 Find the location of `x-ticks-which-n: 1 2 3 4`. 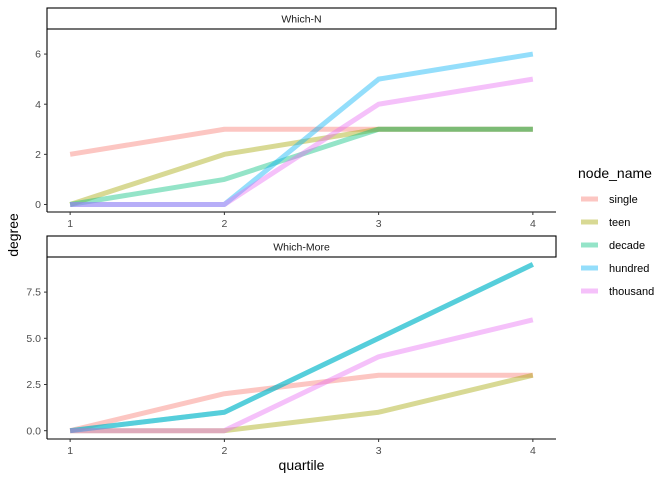

x-ticks-which-n: 1 2 3 4 is located at coordinates (301, 221).